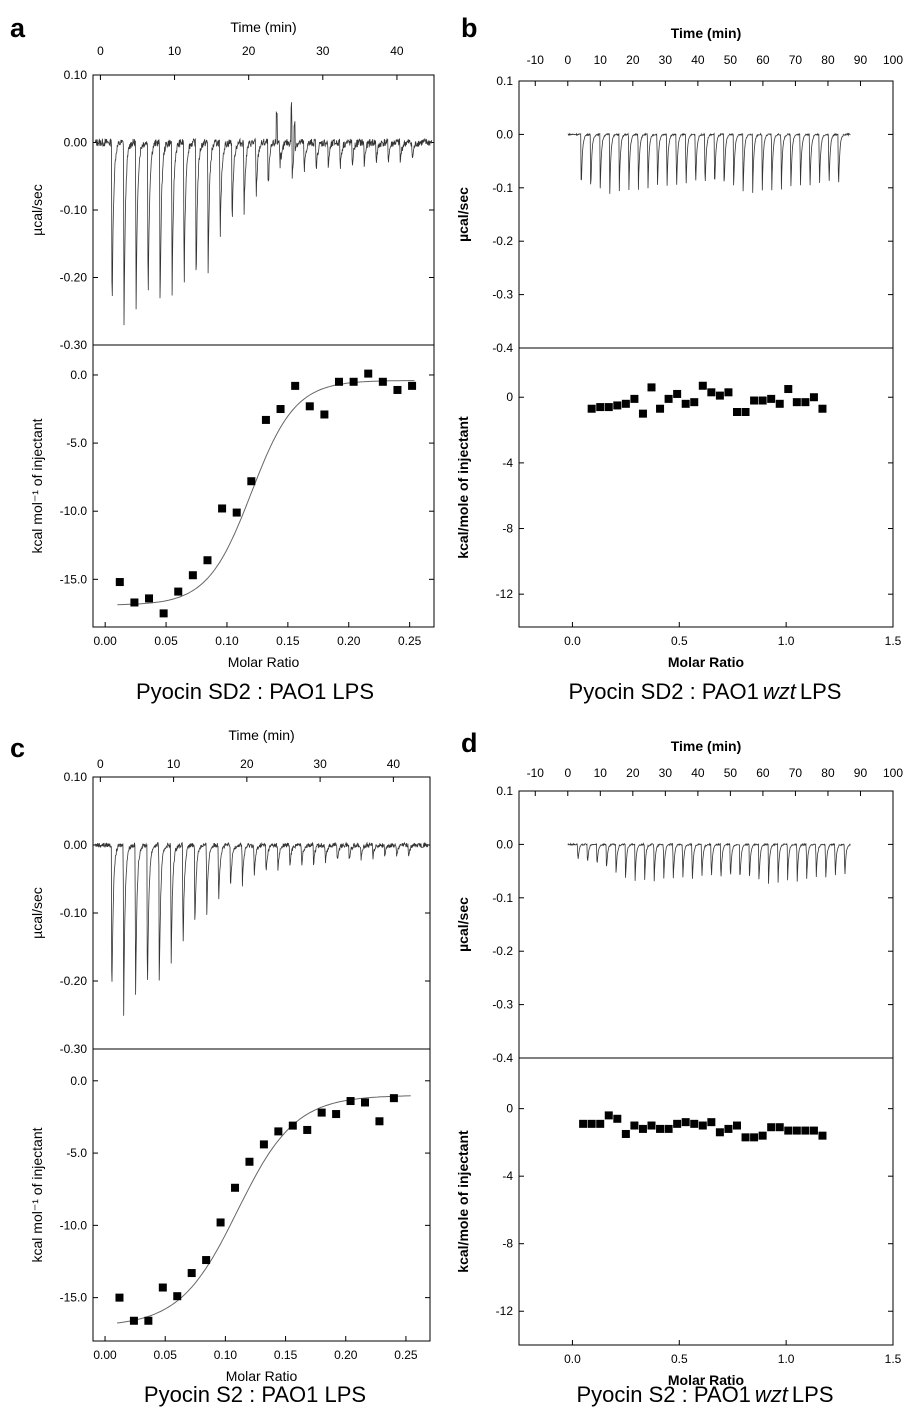 The height and width of the screenshot is (1409, 904). Describe the element at coordinates (502, 188) in the screenshot. I see `raw-plot-ytick-label: -0.1` at that location.